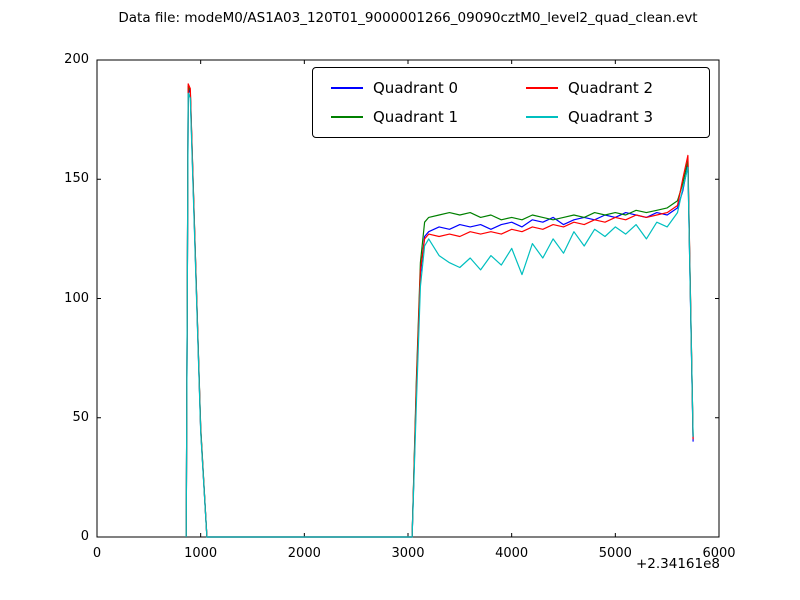 The width and height of the screenshot is (800, 600). I want to click on x-tick-label: 0, so click(97, 553).